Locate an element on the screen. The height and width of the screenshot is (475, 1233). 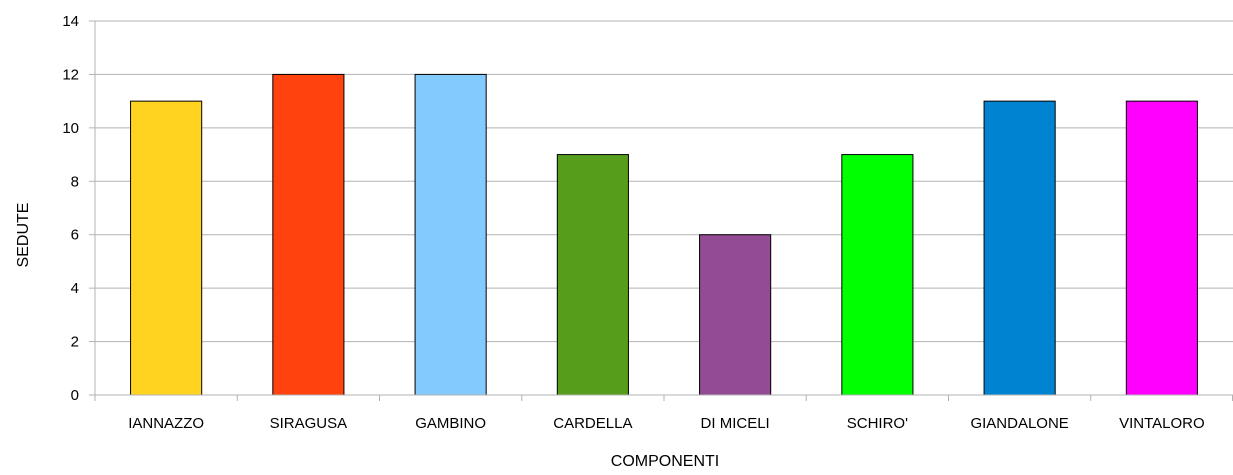
y-tick-label: 4 is located at coordinates (75, 288).